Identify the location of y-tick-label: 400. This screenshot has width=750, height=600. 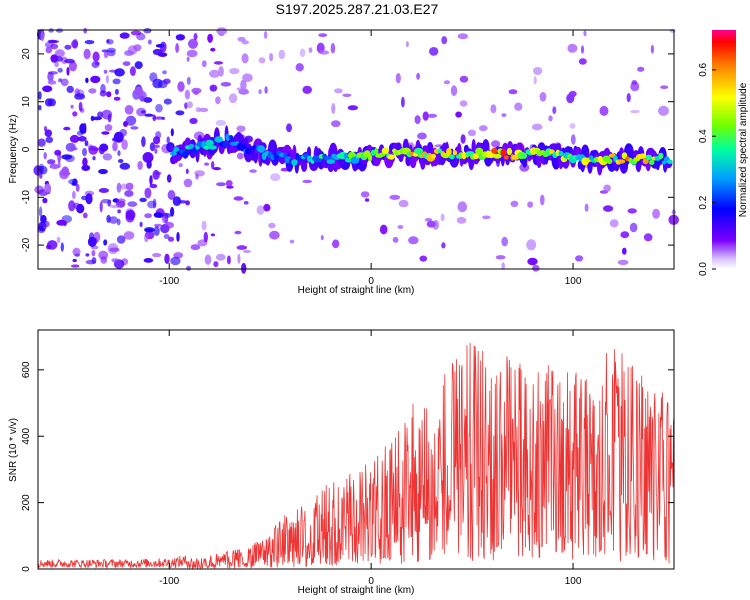
(26, 435).